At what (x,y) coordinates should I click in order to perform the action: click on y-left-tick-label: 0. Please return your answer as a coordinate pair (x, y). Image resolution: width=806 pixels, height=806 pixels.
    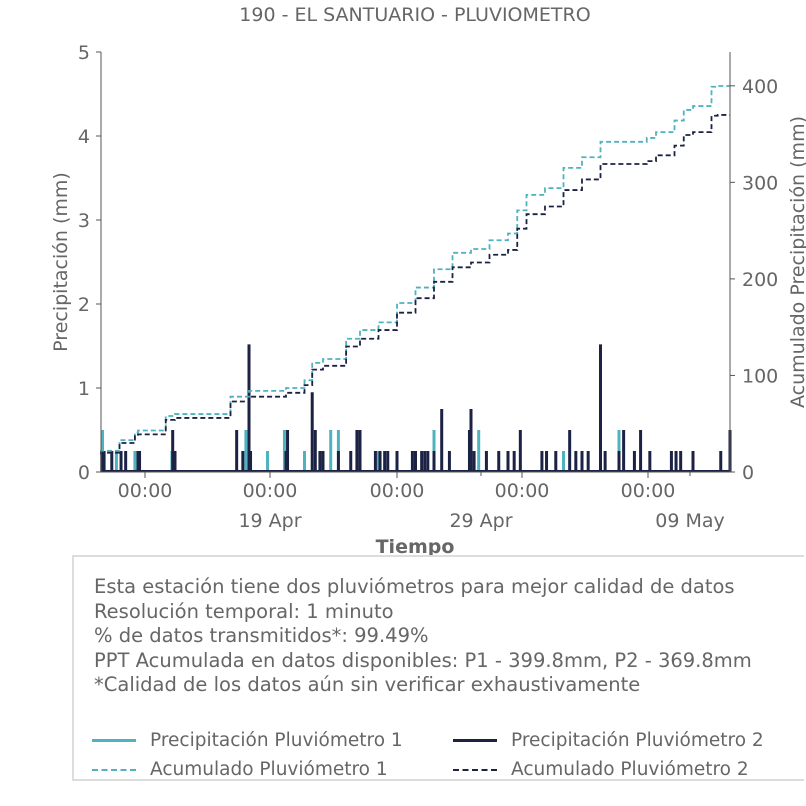
    Looking at the image, I should click on (84, 473).